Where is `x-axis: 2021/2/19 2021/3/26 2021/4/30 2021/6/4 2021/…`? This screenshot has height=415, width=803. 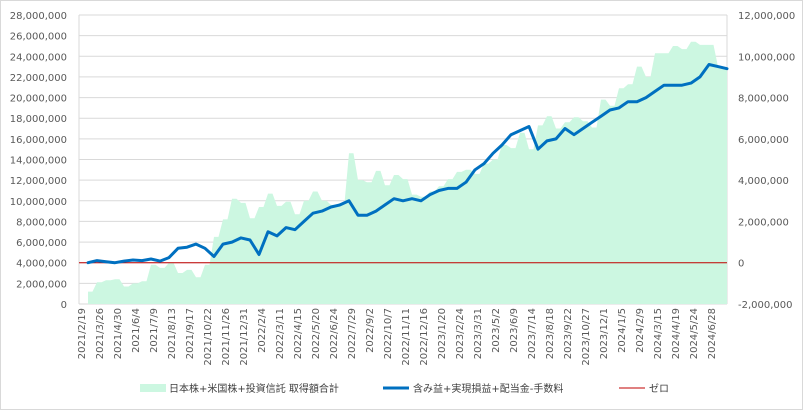
x-axis: 2021/2/19 2021/3/26 2021/4/30 2021/6/4 2021/… is located at coordinates (397, 337).